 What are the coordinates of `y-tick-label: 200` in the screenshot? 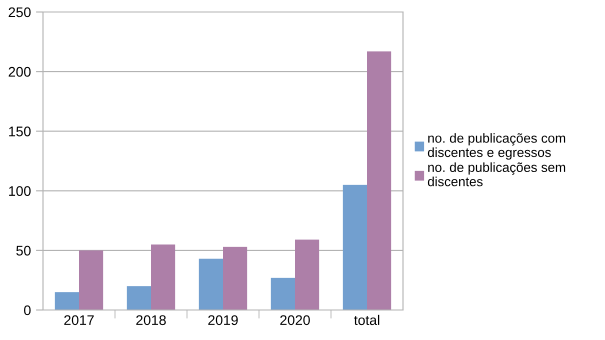 It's located at (19, 71).